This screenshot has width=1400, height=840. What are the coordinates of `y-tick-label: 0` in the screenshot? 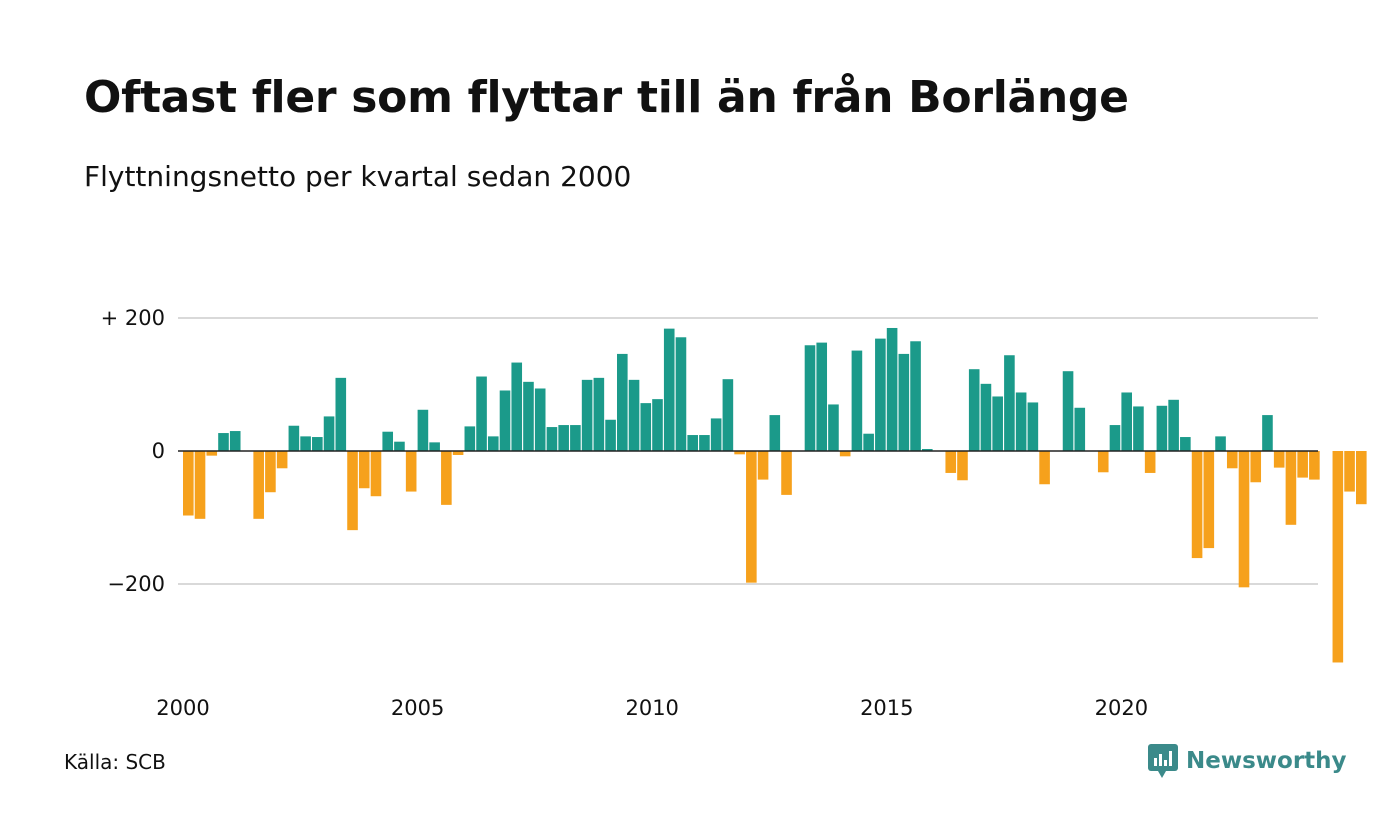 It's located at (158, 451).